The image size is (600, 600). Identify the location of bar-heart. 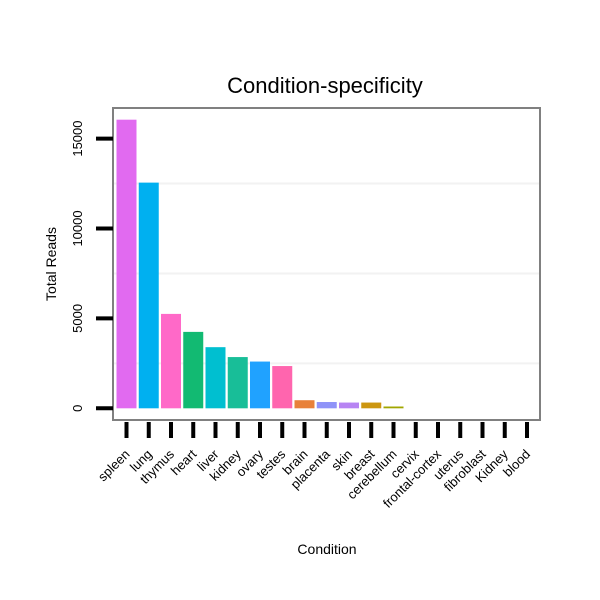
(193, 370).